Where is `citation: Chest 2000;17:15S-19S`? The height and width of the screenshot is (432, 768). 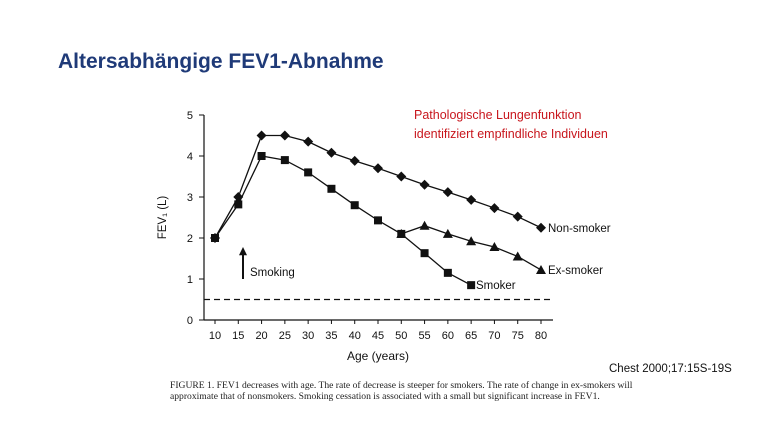
citation: Chest 2000;17:15S-19S is located at coordinates (670, 369).